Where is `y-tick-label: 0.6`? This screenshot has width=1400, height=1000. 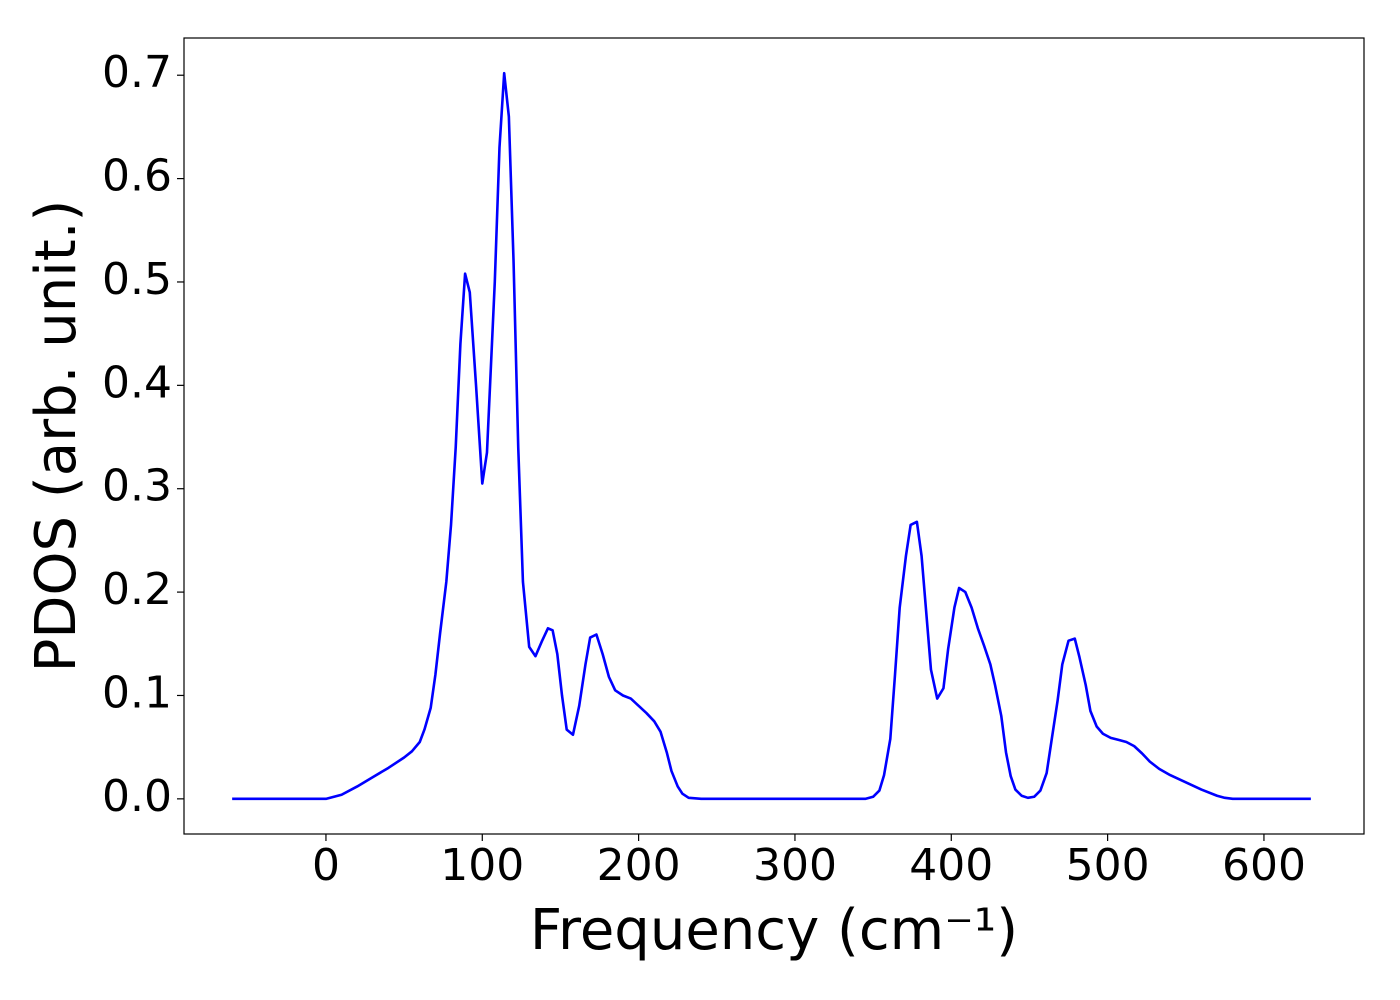 y-tick-label: 0.6 is located at coordinates (137, 176).